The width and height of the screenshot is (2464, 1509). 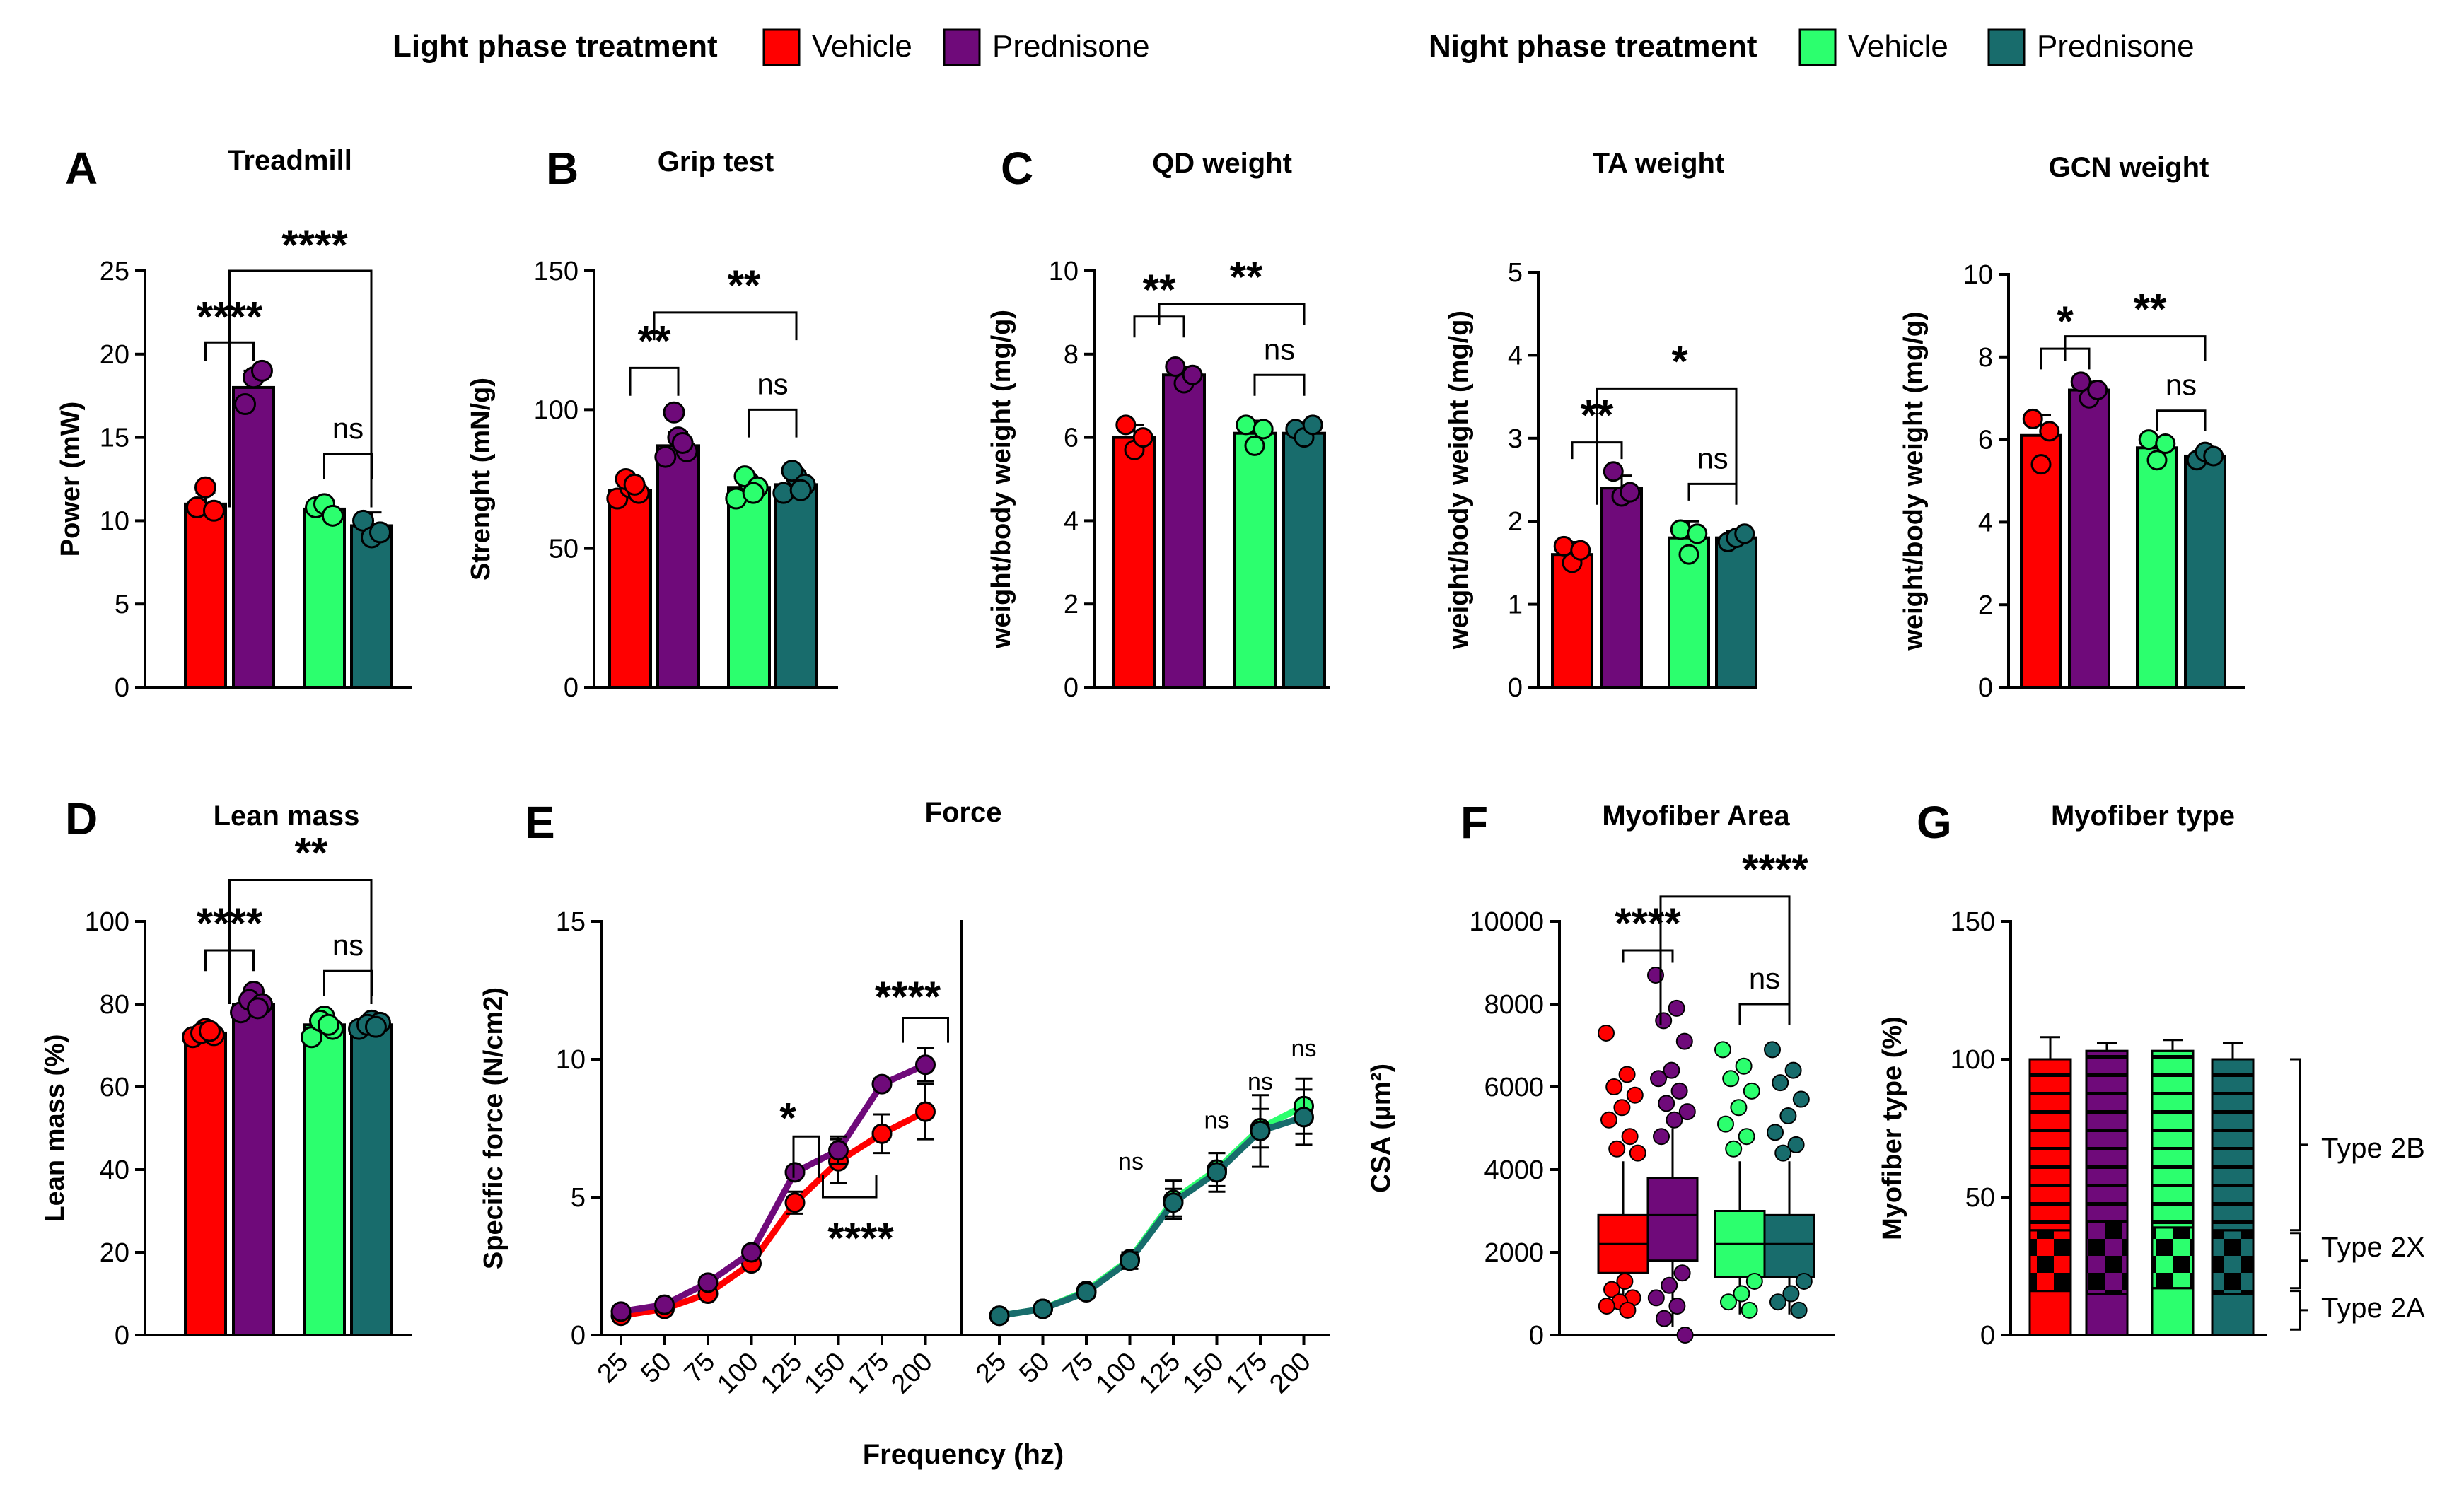 What do you see at coordinates (2373, 1308) in the screenshot?
I see `label-type-2a: Type 2A` at bounding box center [2373, 1308].